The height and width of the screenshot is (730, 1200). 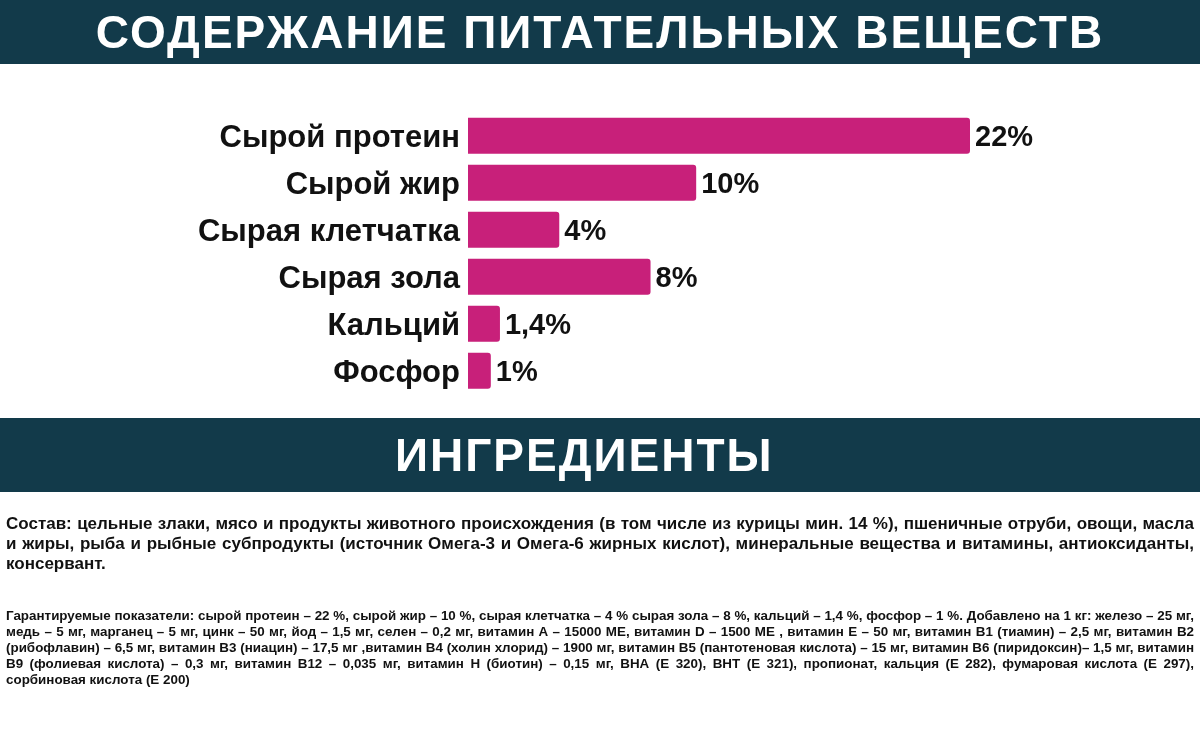 What do you see at coordinates (600, 543) in the screenshot?
I see `text: Состав: цельные злаки, мясо и продукты животного происхождения (в том числе из курицы мин. 14 %), пшеничные отруби, овощи, масла и жиры, рыба и рыбные субпродукты (источник Омега-3 и Омега-6 жирных кислот), минеральные вещества и витамины, антиоксиданты, консервант.` at bounding box center [600, 543].